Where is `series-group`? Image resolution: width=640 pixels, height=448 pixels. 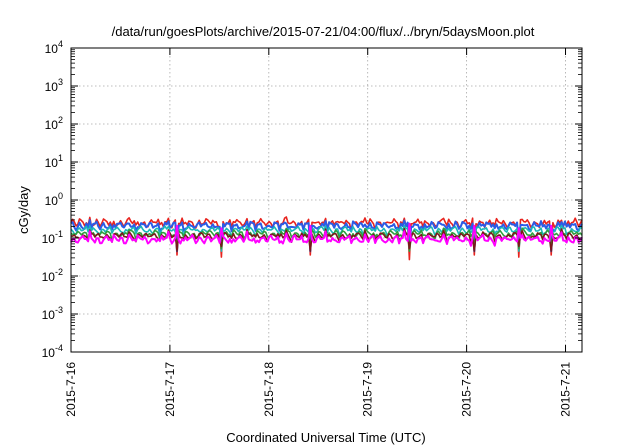 series-group is located at coordinates (326, 238).